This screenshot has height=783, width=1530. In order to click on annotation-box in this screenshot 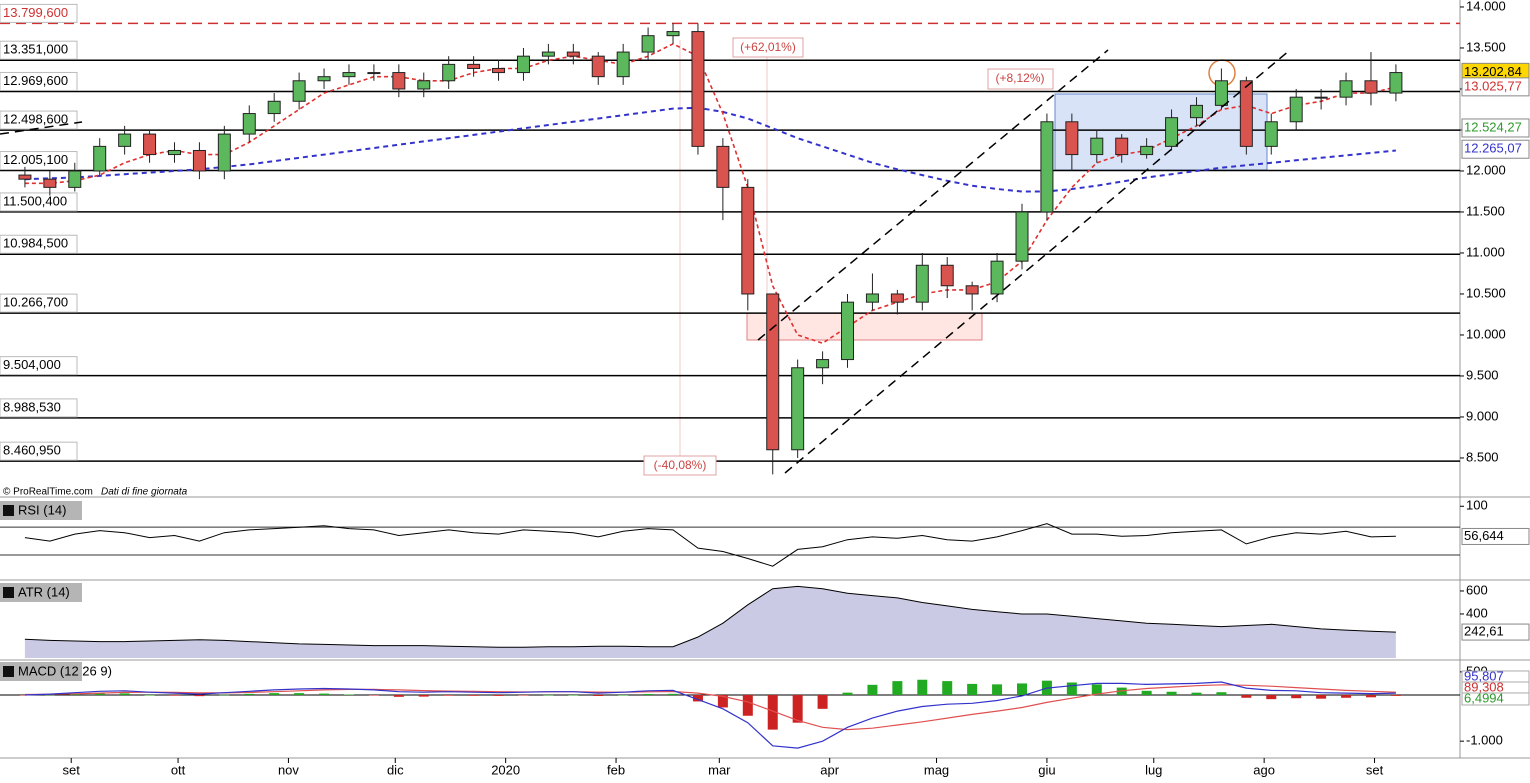, I will do `click(680, 465)`.